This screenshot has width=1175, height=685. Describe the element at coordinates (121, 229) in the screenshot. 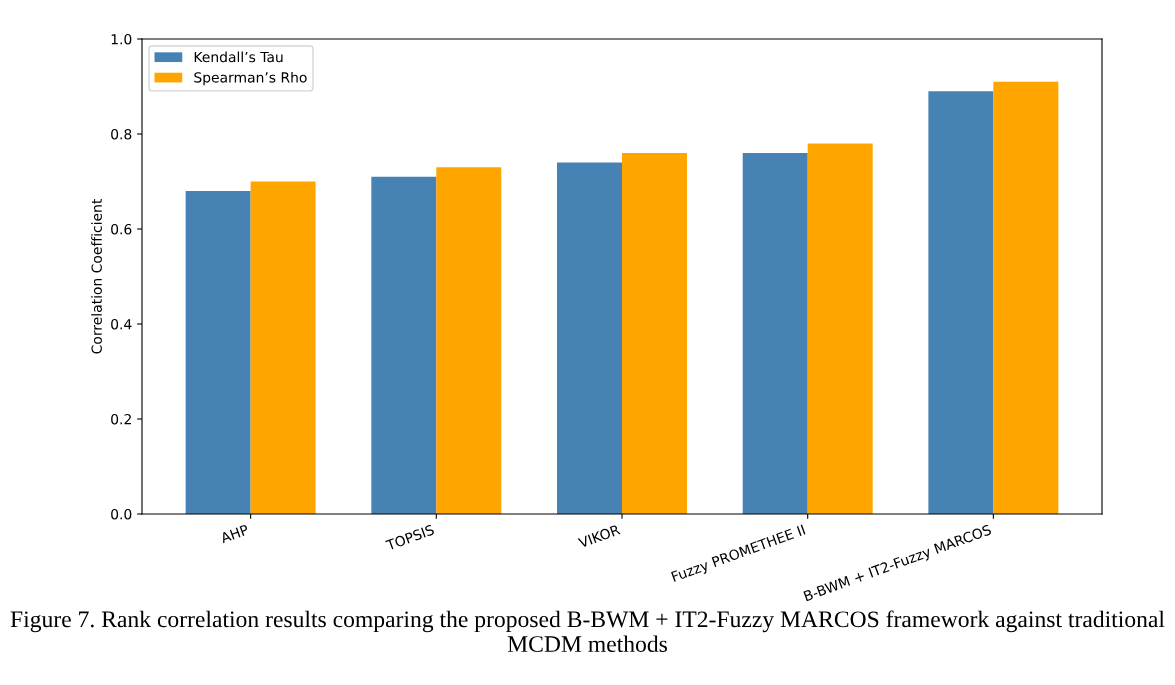

I see `y-tick-label: 0.6` at that location.